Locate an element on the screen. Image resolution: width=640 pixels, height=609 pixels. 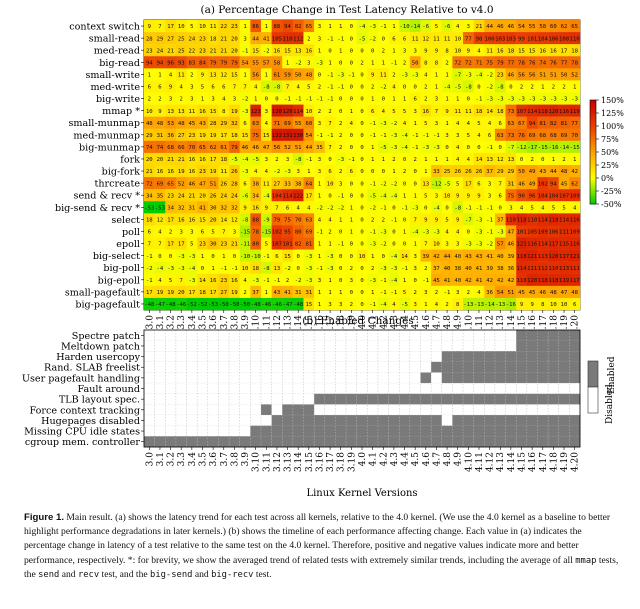
heatmap-cell-value: 42 is located at coordinates (468, 281).